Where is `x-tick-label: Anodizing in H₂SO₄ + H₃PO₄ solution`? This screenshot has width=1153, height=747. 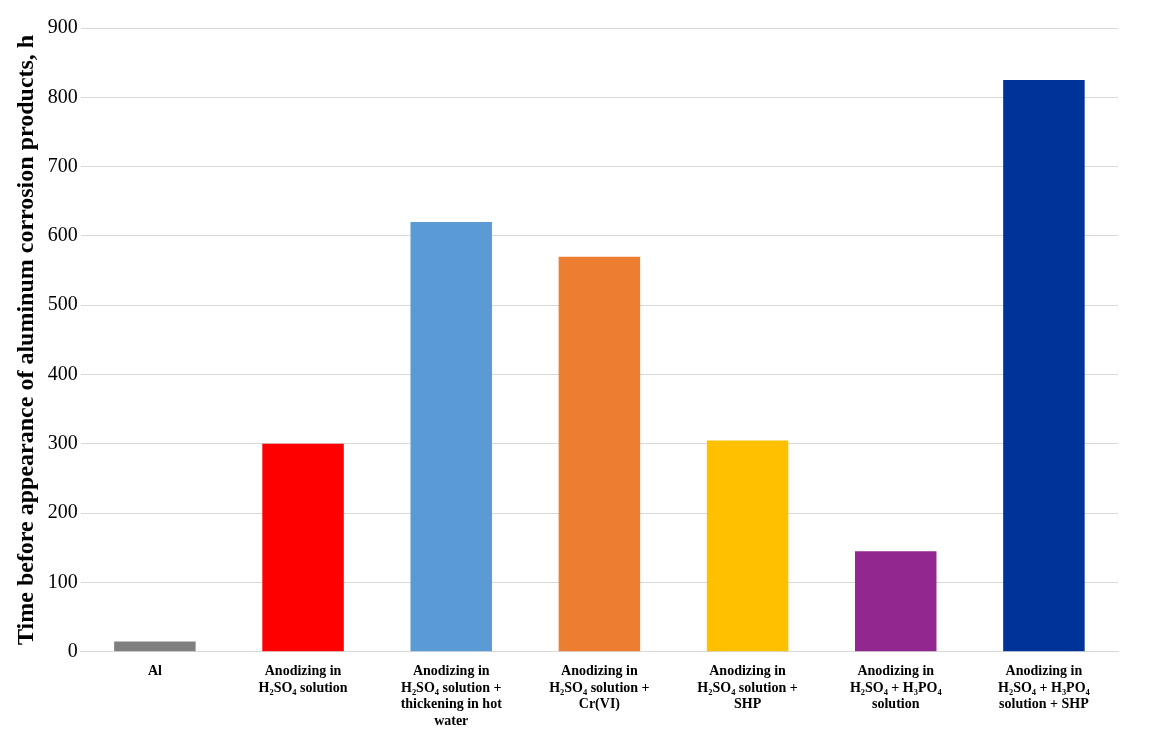 x-tick-label: Anodizing in H₂SO₄ + H₃PO₄ solution is located at coordinates (896, 687).